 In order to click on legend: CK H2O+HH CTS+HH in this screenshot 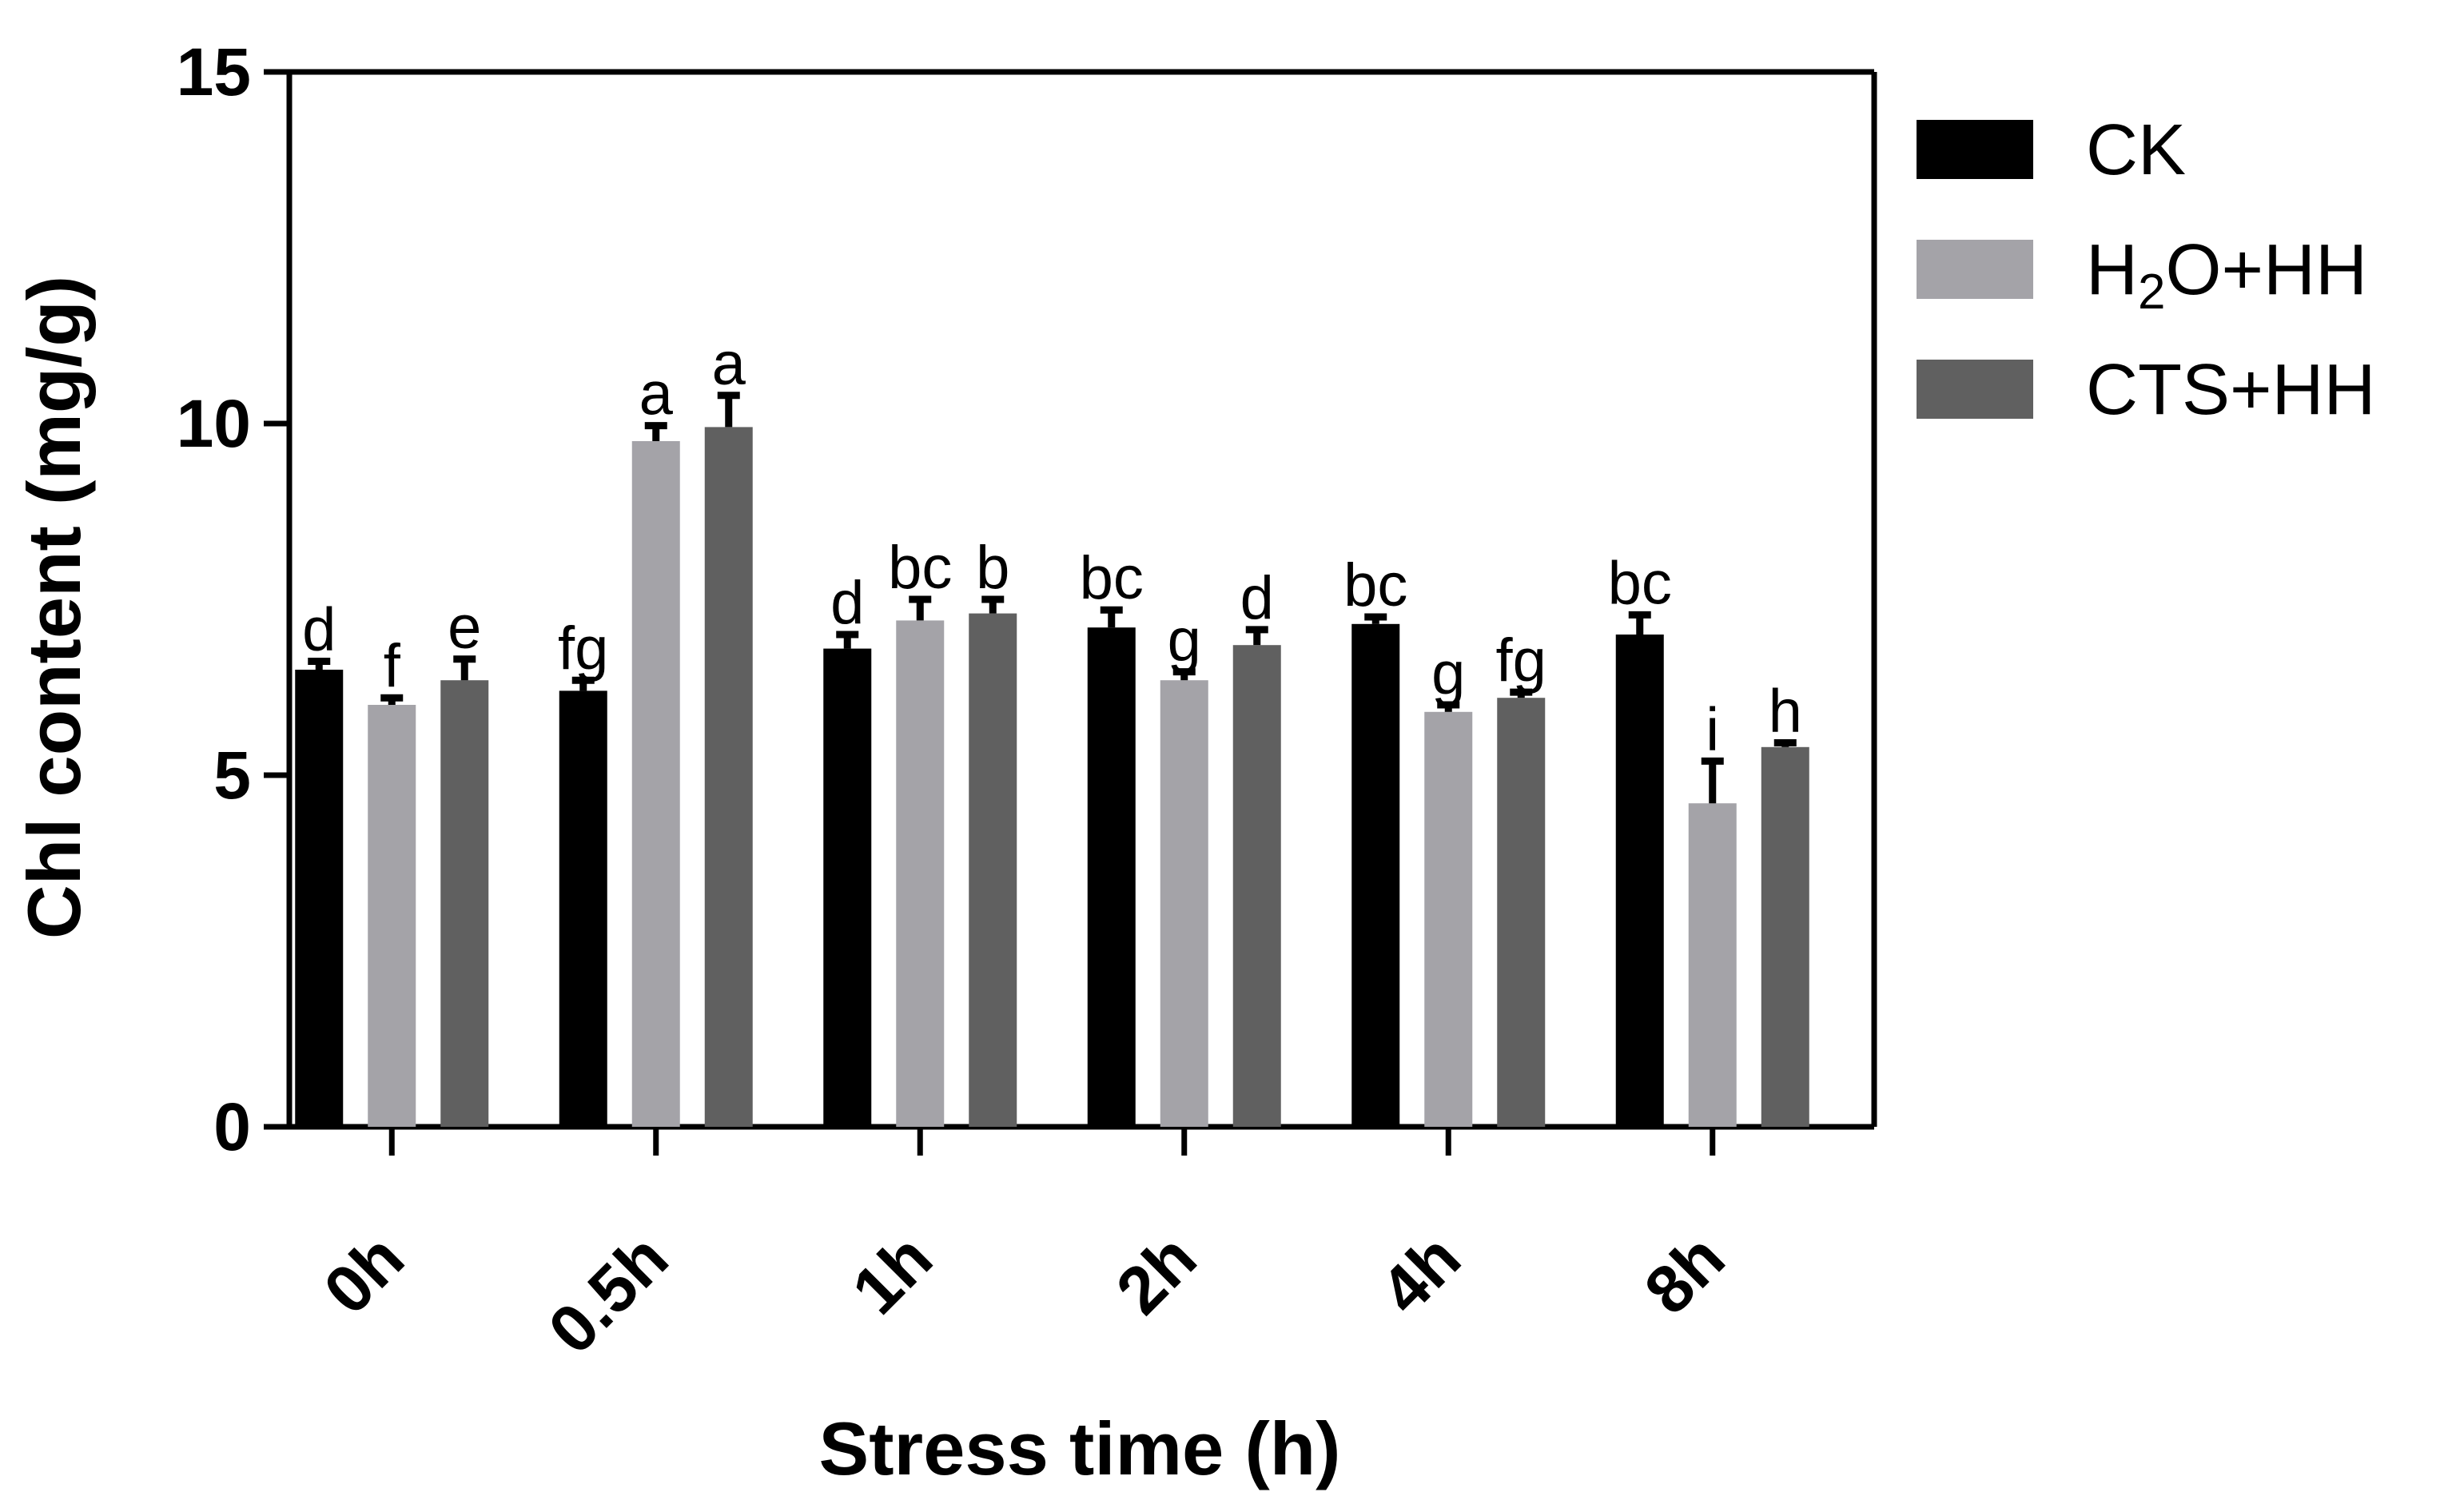, I will do `click(2146, 270)`.